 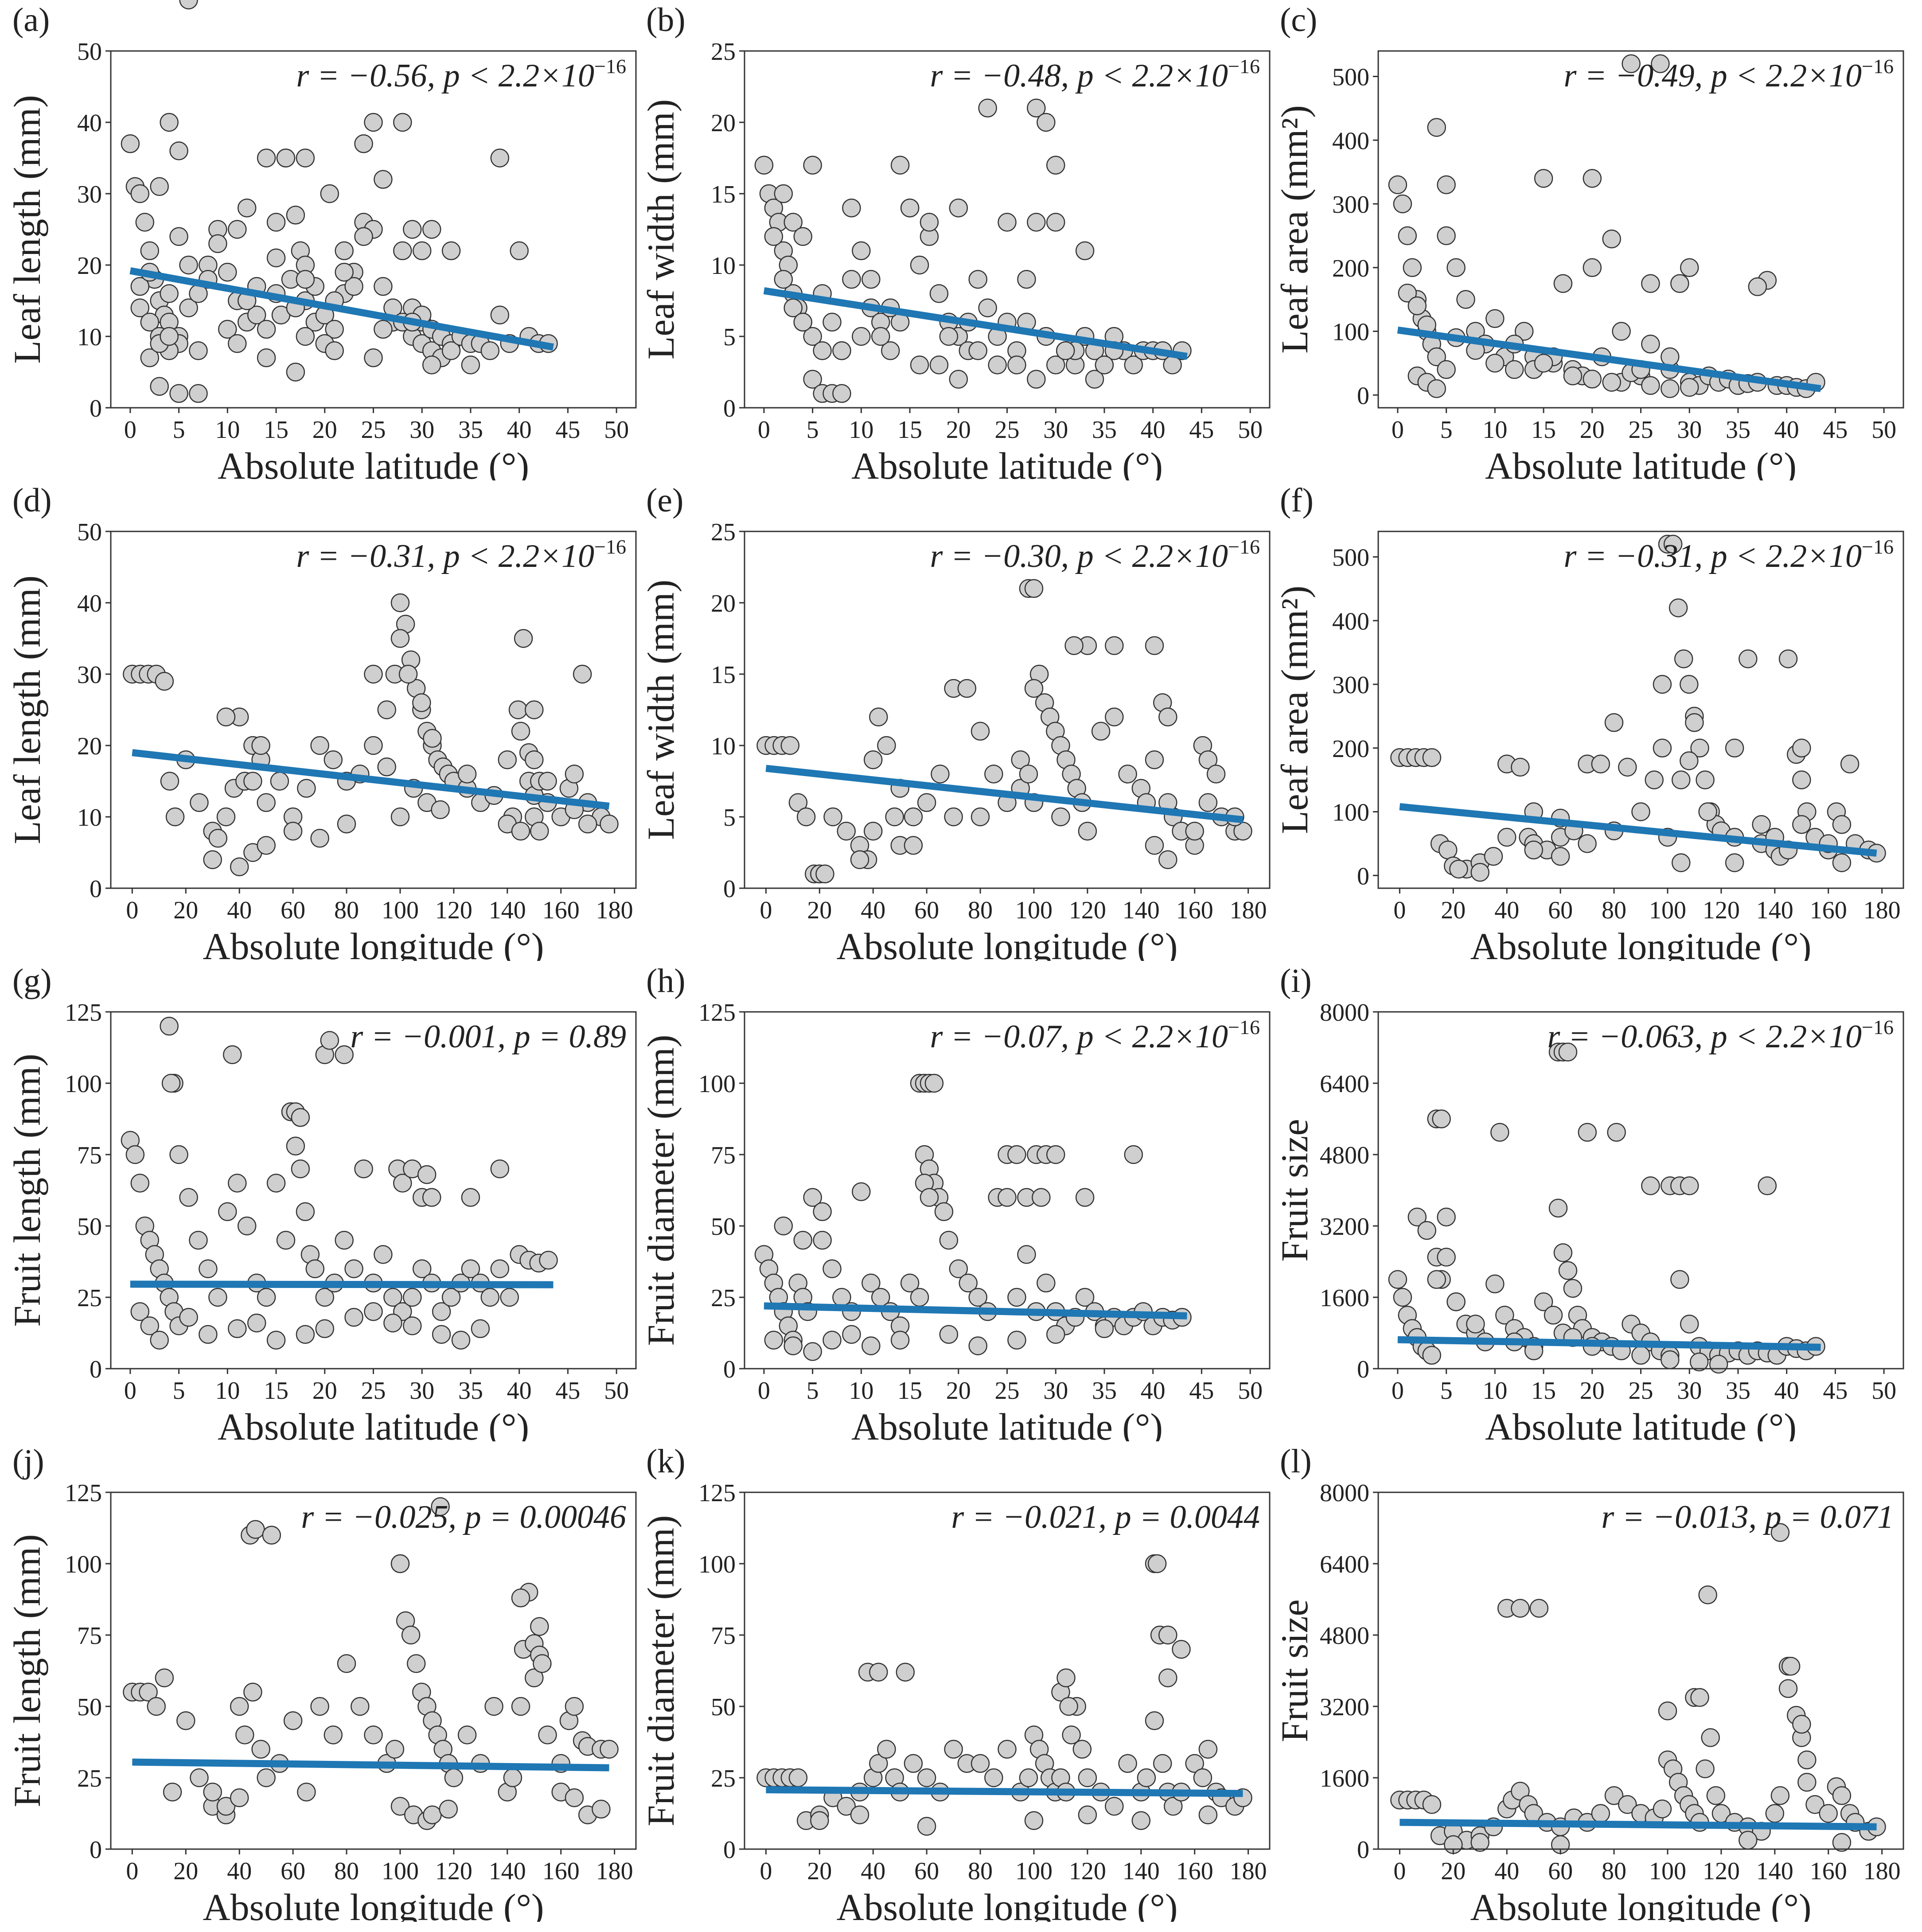 I want to click on scatter-points, so click(x=1638, y=1688).